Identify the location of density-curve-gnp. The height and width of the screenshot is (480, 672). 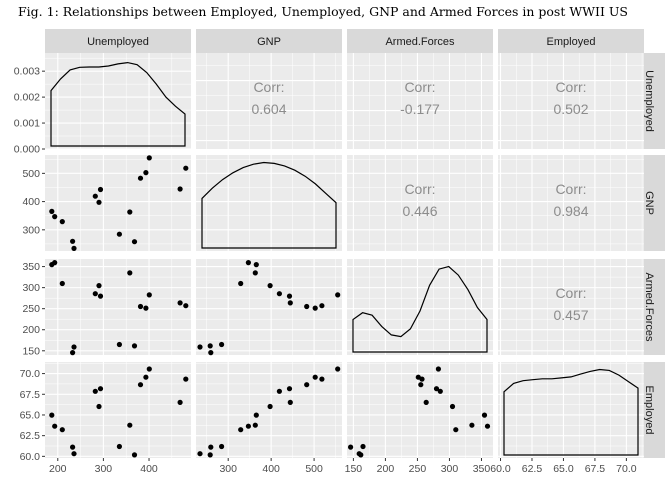
(269, 205).